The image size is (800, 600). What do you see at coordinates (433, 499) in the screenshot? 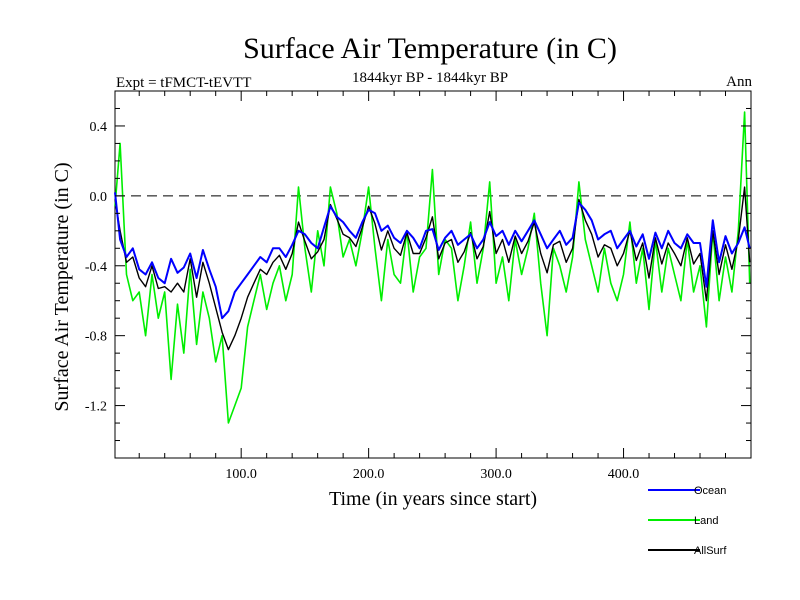
I see `x-axis-label: Time (in years since start)` at bounding box center [433, 499].